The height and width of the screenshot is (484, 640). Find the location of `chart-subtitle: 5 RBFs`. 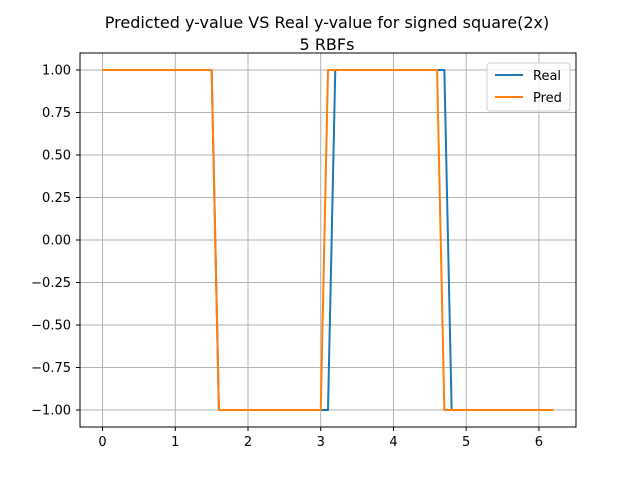

chart-subtitle: 5 RBFs is located at coordinates (327, 44).